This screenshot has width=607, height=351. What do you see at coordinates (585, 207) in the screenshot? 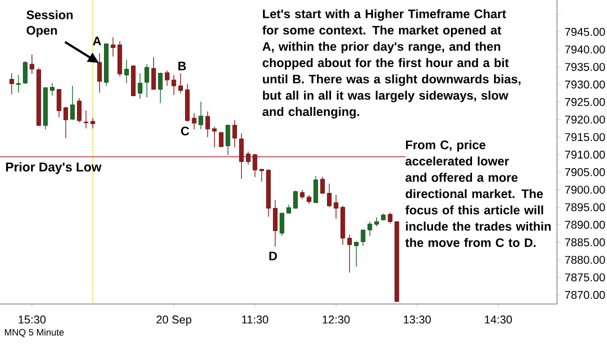
I see `y-tick-label: 7895.00` at bounding box center [585, 207].